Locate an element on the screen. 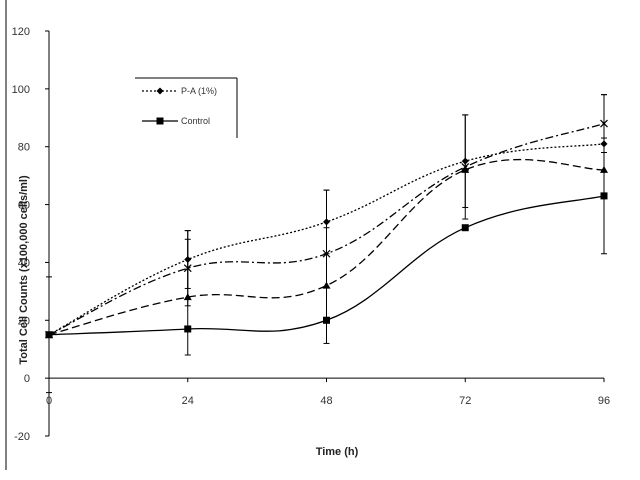 This screenshot has height=480, width=640. x-tick-label: 72 is located at coordinates (465, 401).